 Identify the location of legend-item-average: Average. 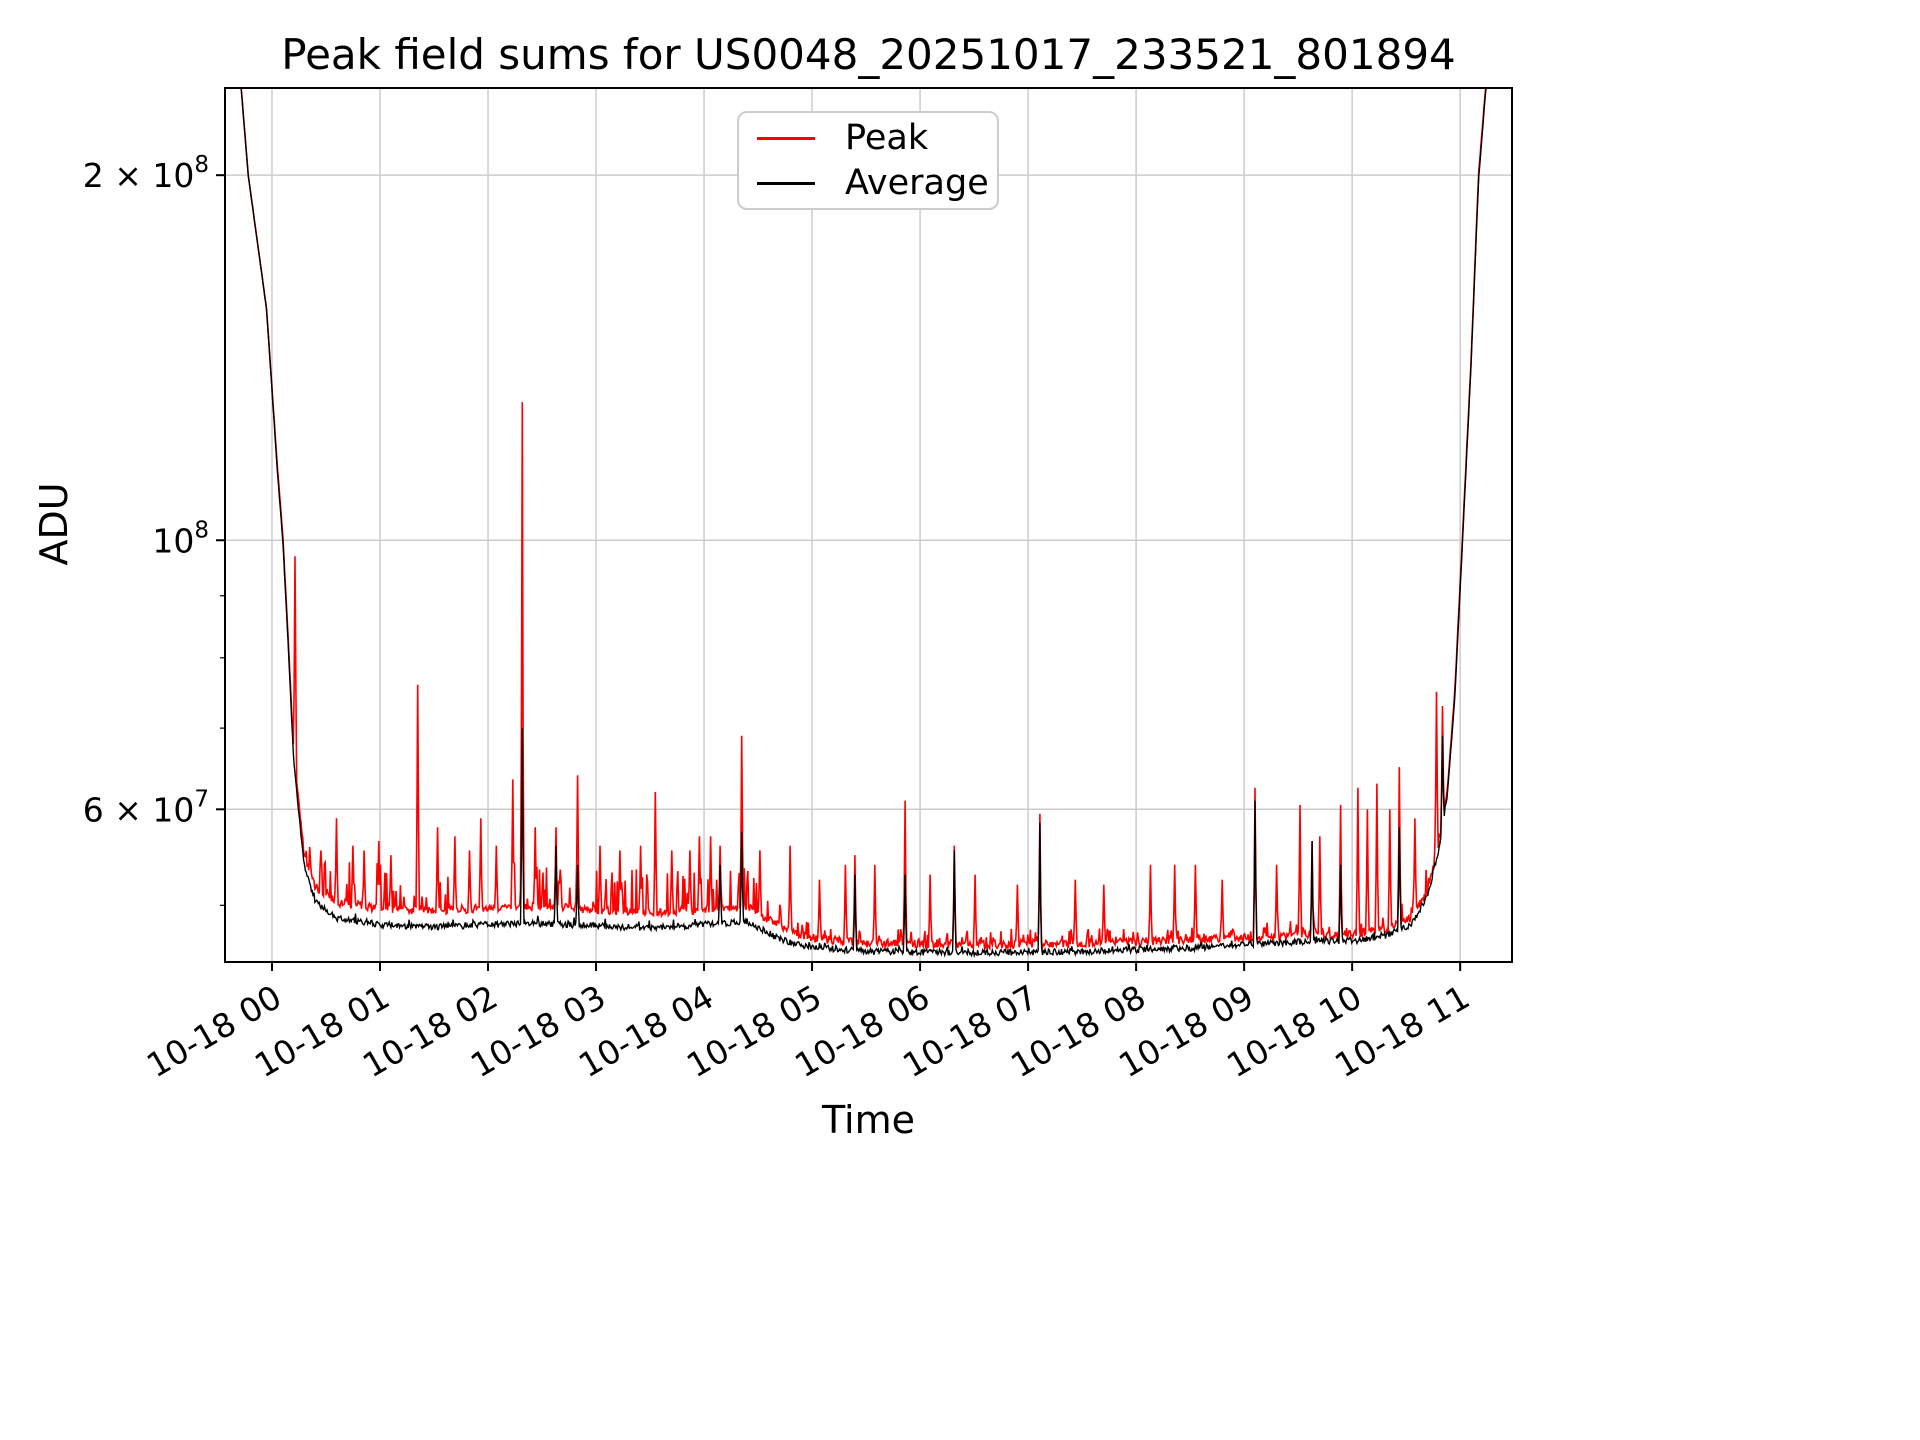
(877, 183).